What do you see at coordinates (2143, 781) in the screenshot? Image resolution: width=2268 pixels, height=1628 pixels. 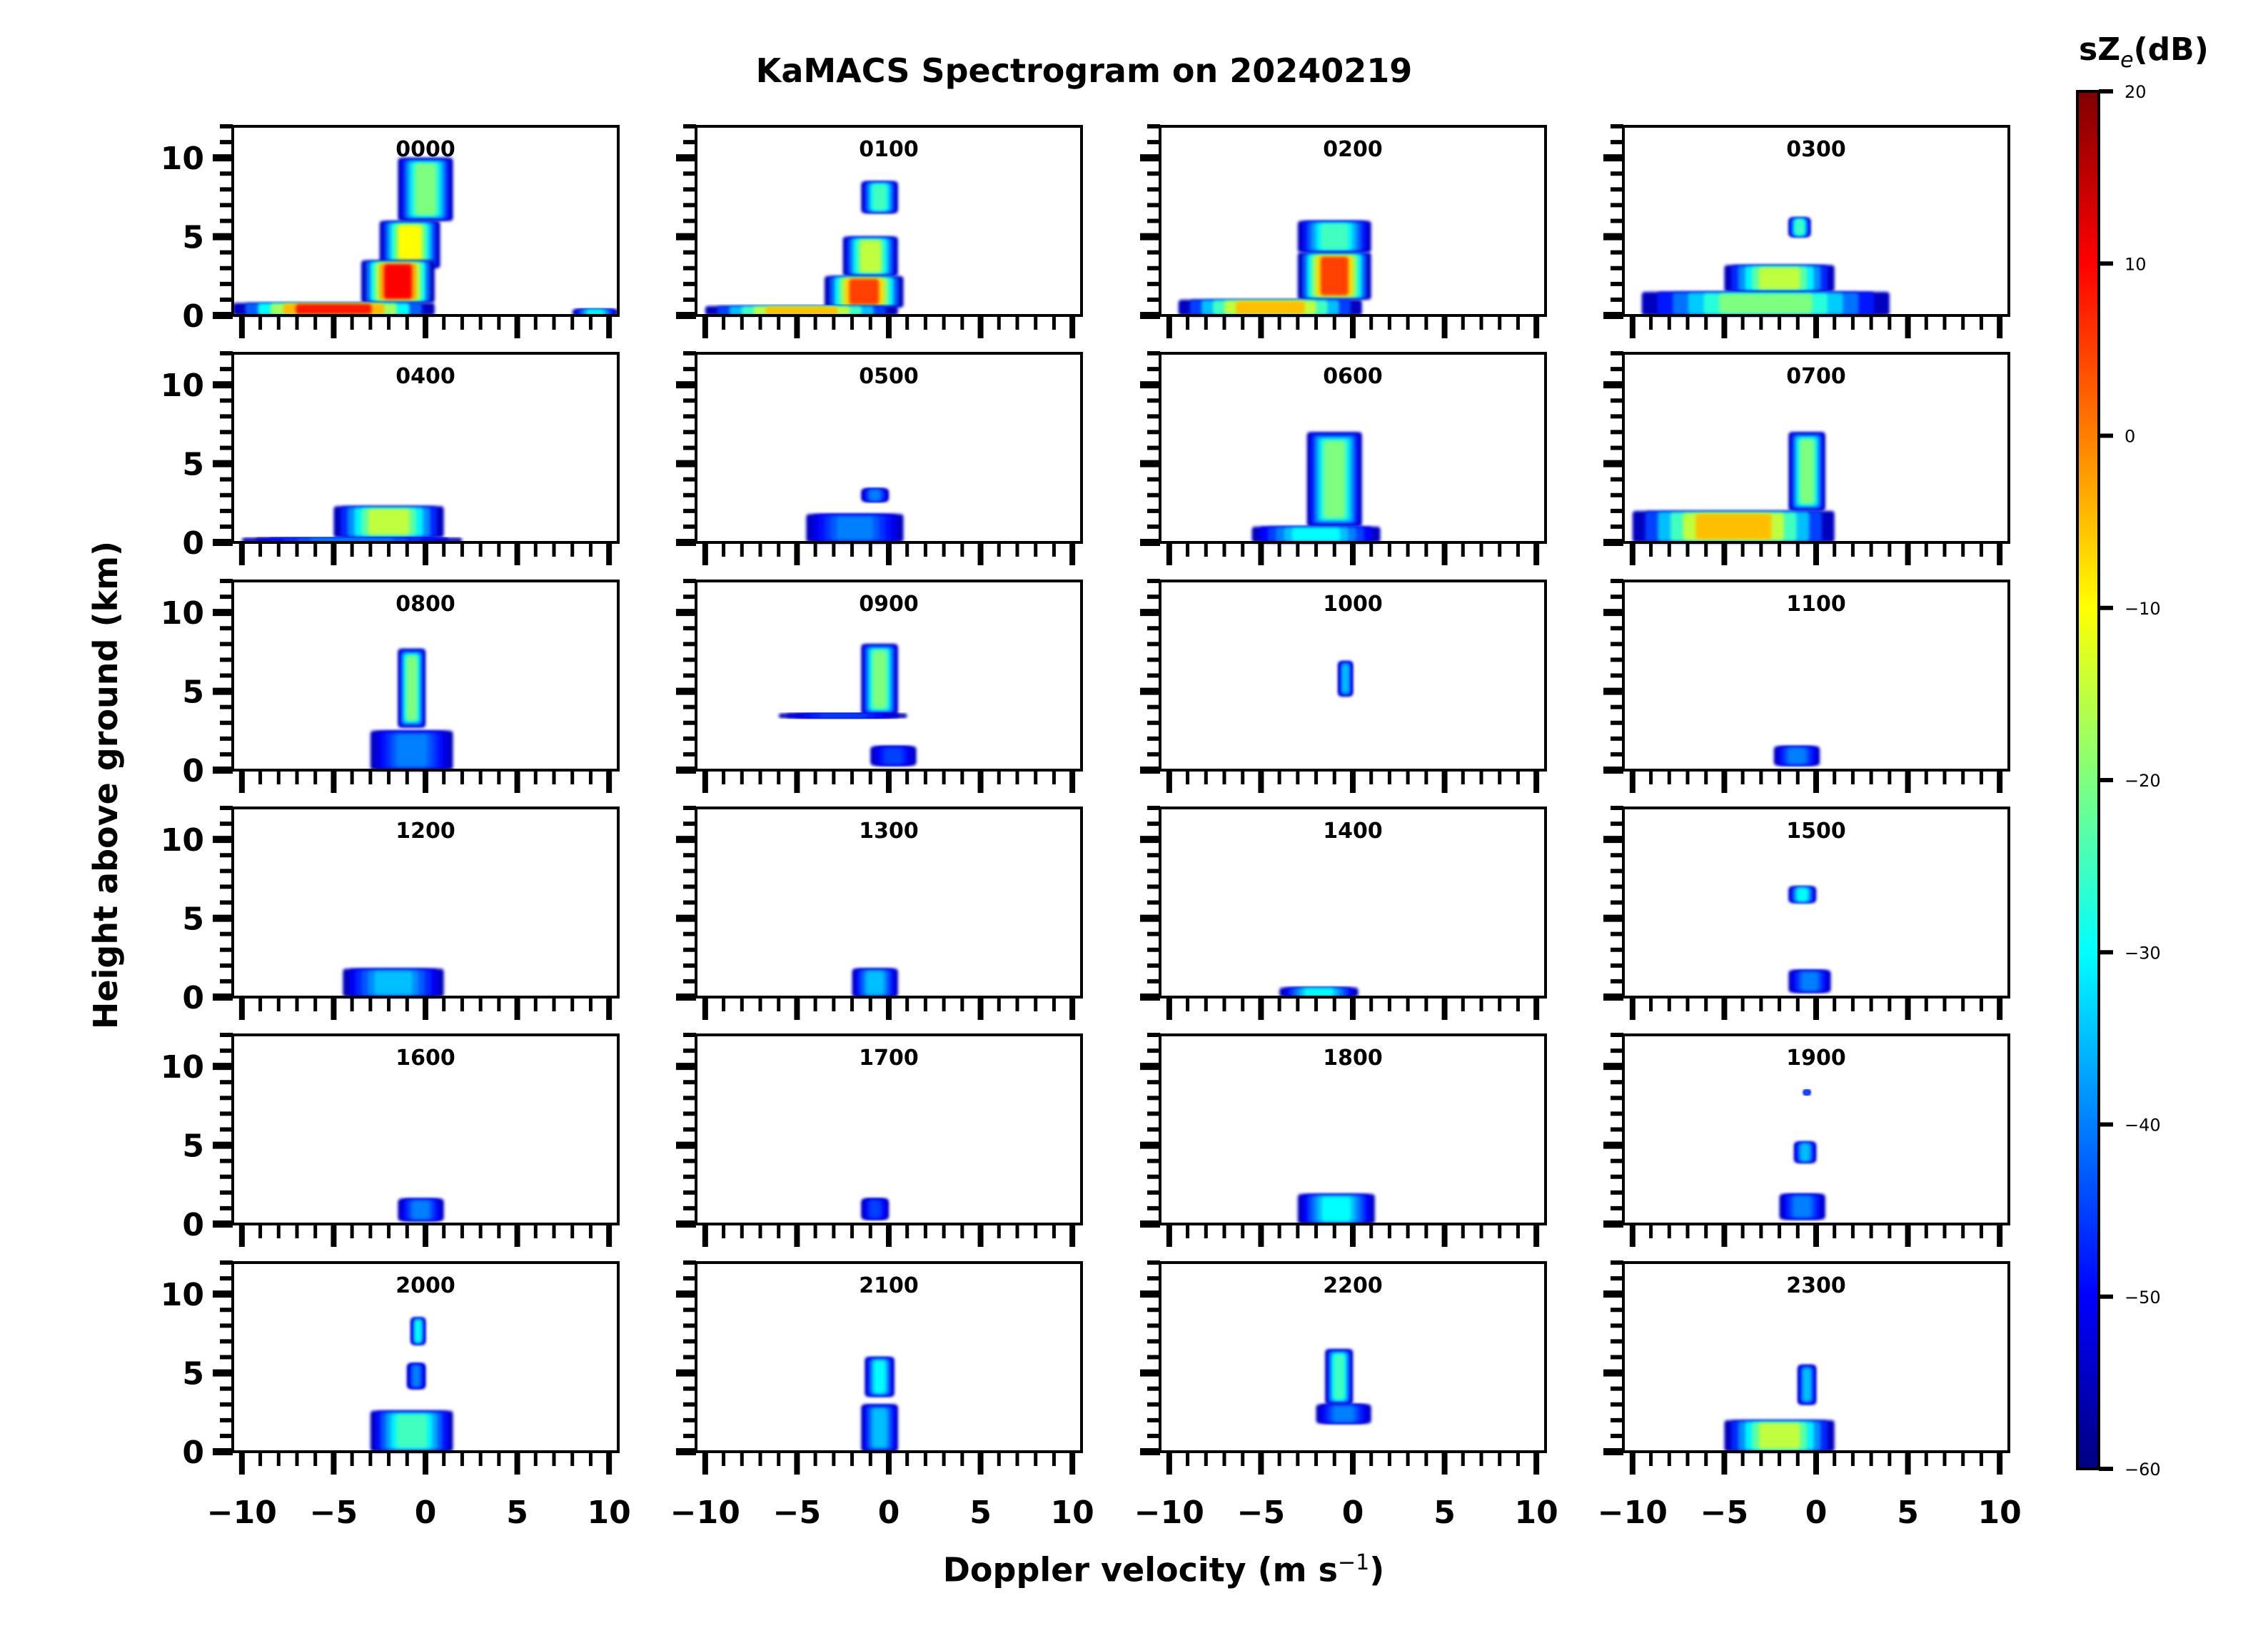 I see `colorbar-tick-label: −20` at bounding box center [2143, 781].